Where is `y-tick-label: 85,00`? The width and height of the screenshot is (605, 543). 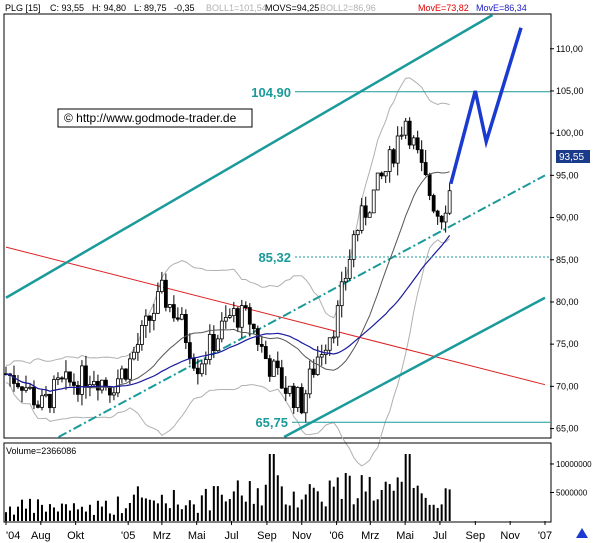 y-tick-label: 85,00 is located at coordinates (567, 260).